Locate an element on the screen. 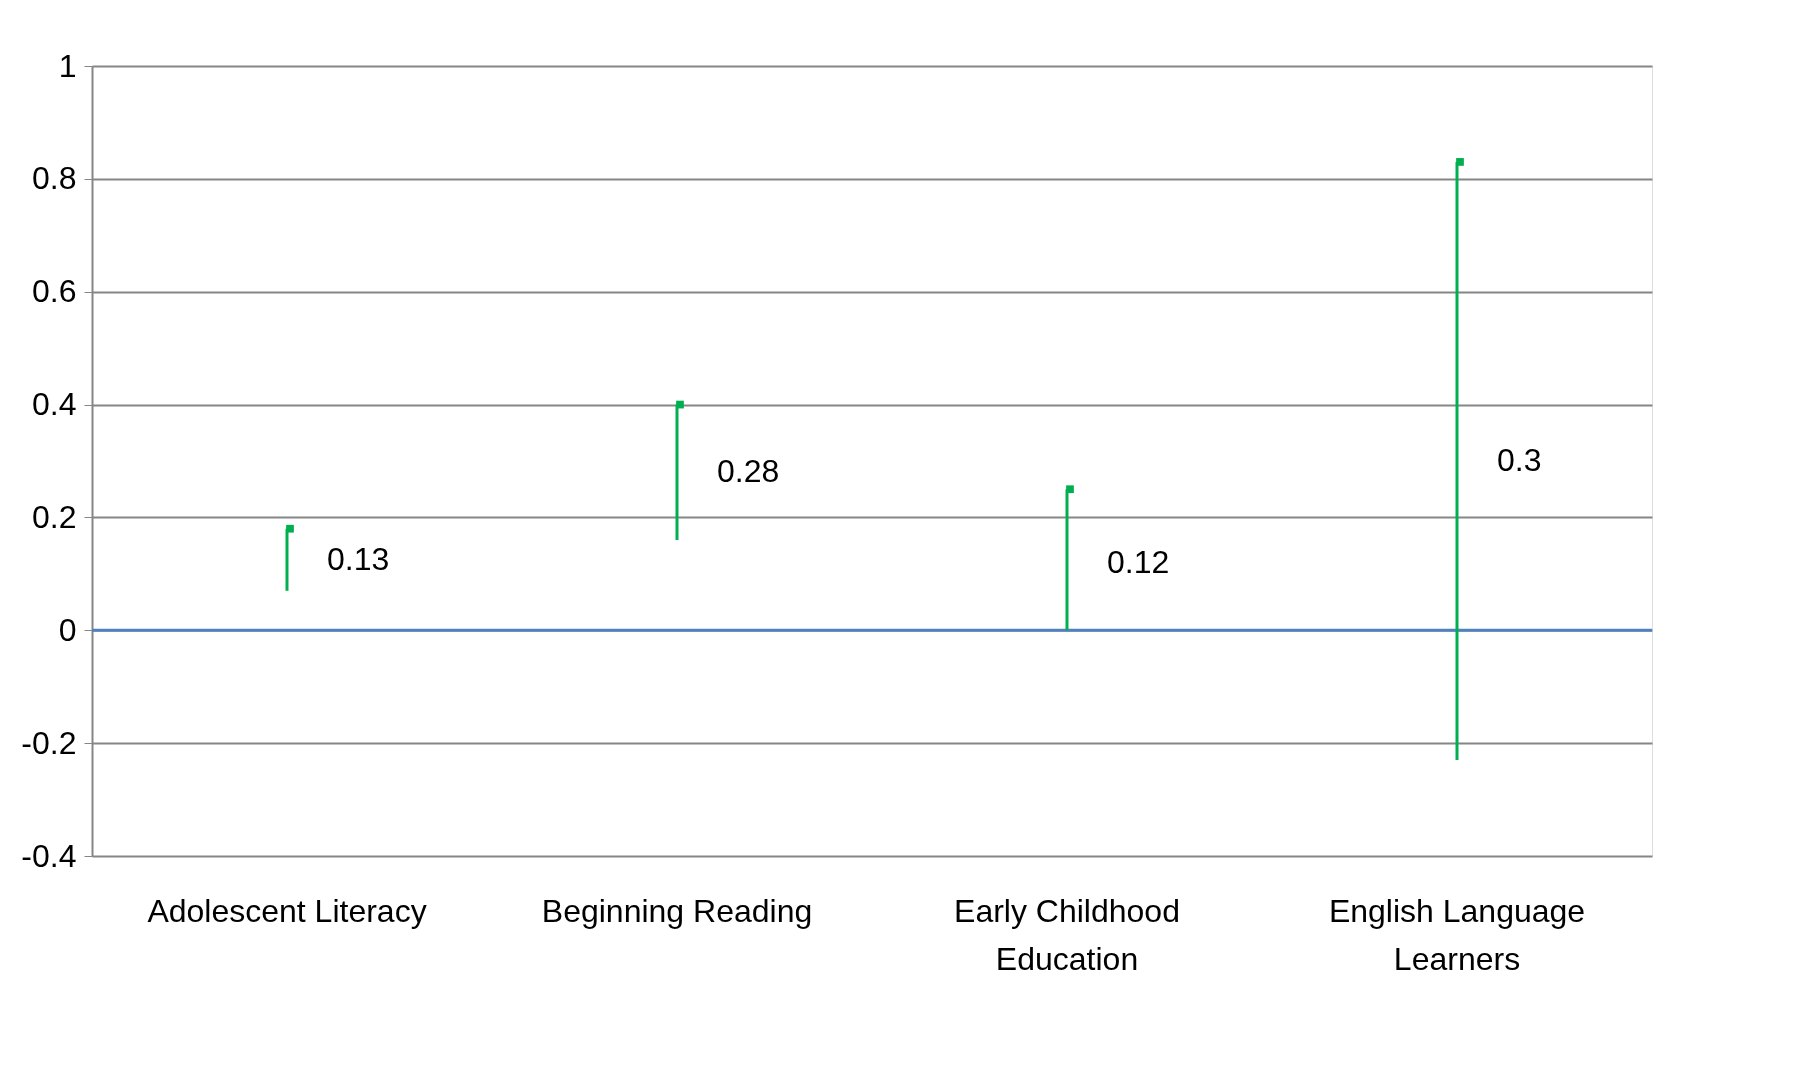 Image resolution: width=1818 pixels, height=1085 pixels. y-tick-label: 0 is located at coordinates (67, 629).